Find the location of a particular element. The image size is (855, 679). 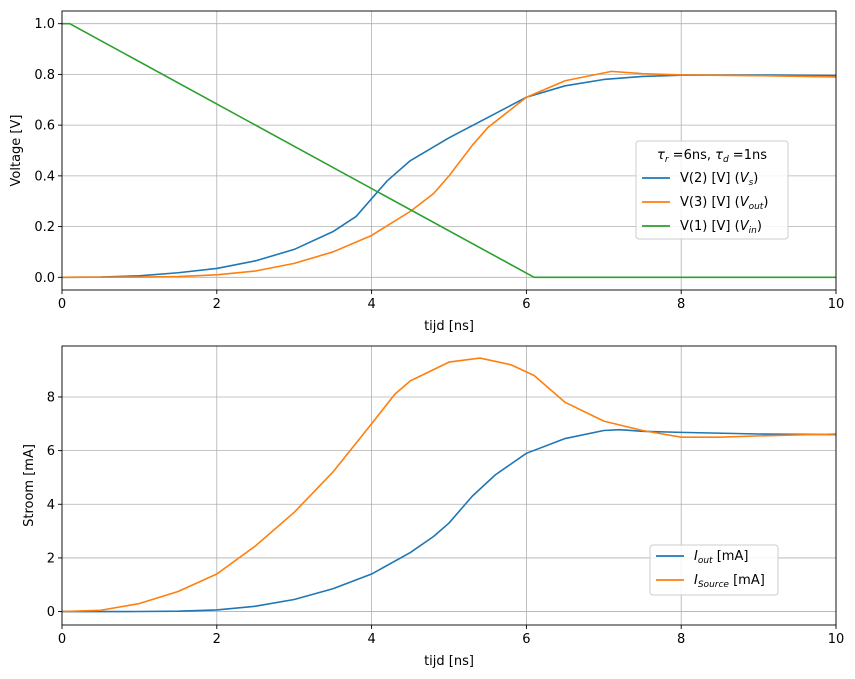

y-tick-label: 6 is located at coordinates (51, 451).